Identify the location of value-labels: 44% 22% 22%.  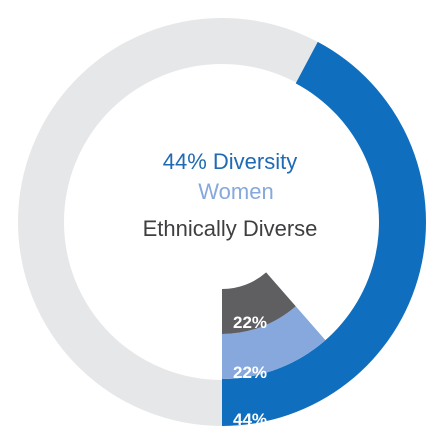
(250, 371).